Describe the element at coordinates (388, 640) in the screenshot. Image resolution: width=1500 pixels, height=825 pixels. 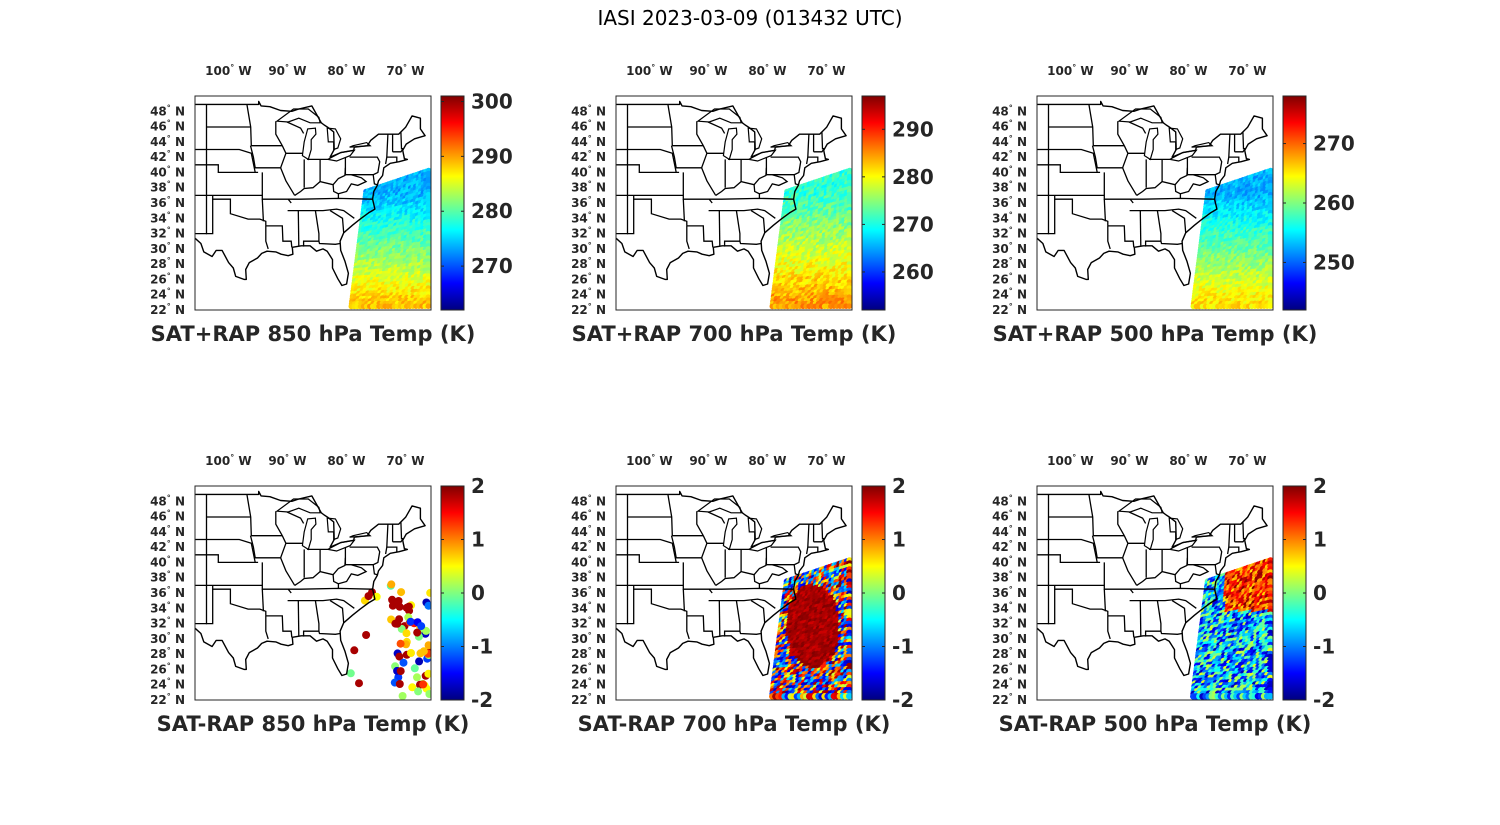
I see `satellite-obs` at that location.